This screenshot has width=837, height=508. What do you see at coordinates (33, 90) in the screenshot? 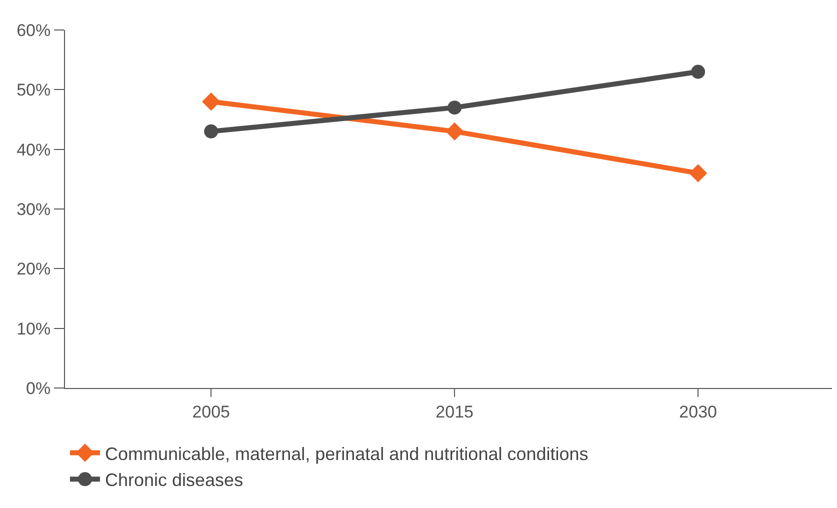
I see `y-tick-label: 50%` at bounding box center [33, 90].